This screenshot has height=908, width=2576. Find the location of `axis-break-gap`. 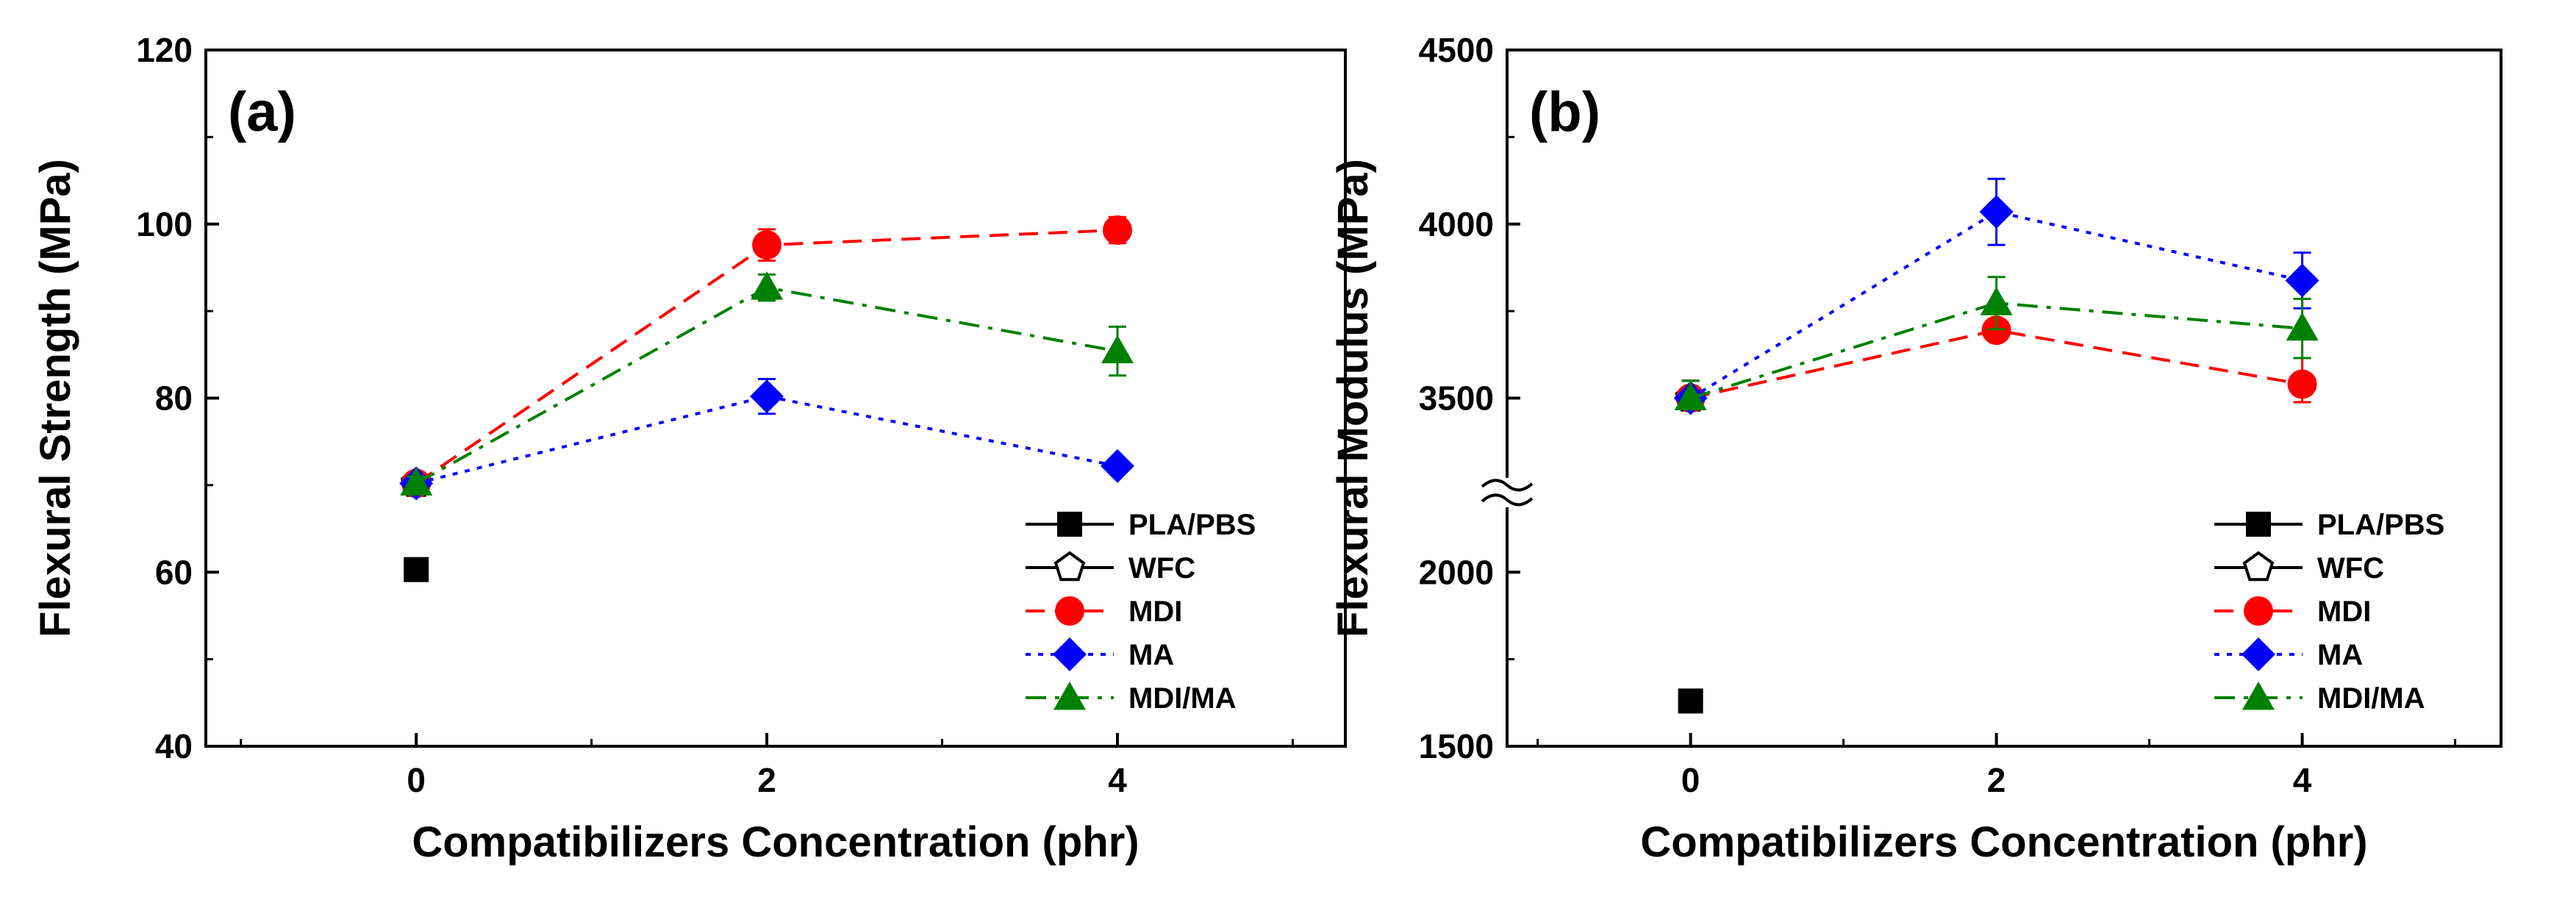

axis-break-gap is located at coordinates (1507, 492).